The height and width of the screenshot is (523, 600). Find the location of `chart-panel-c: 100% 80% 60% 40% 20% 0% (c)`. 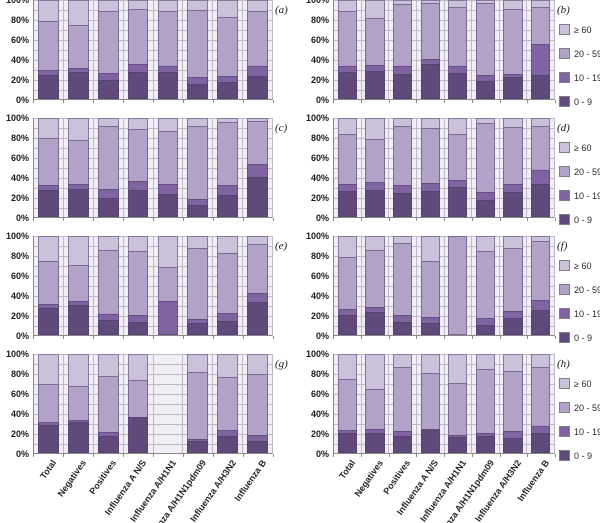

chart-panel-c: 100% 80% 60% 40% 20% 0% (c) is located at coordinates (150, 174).